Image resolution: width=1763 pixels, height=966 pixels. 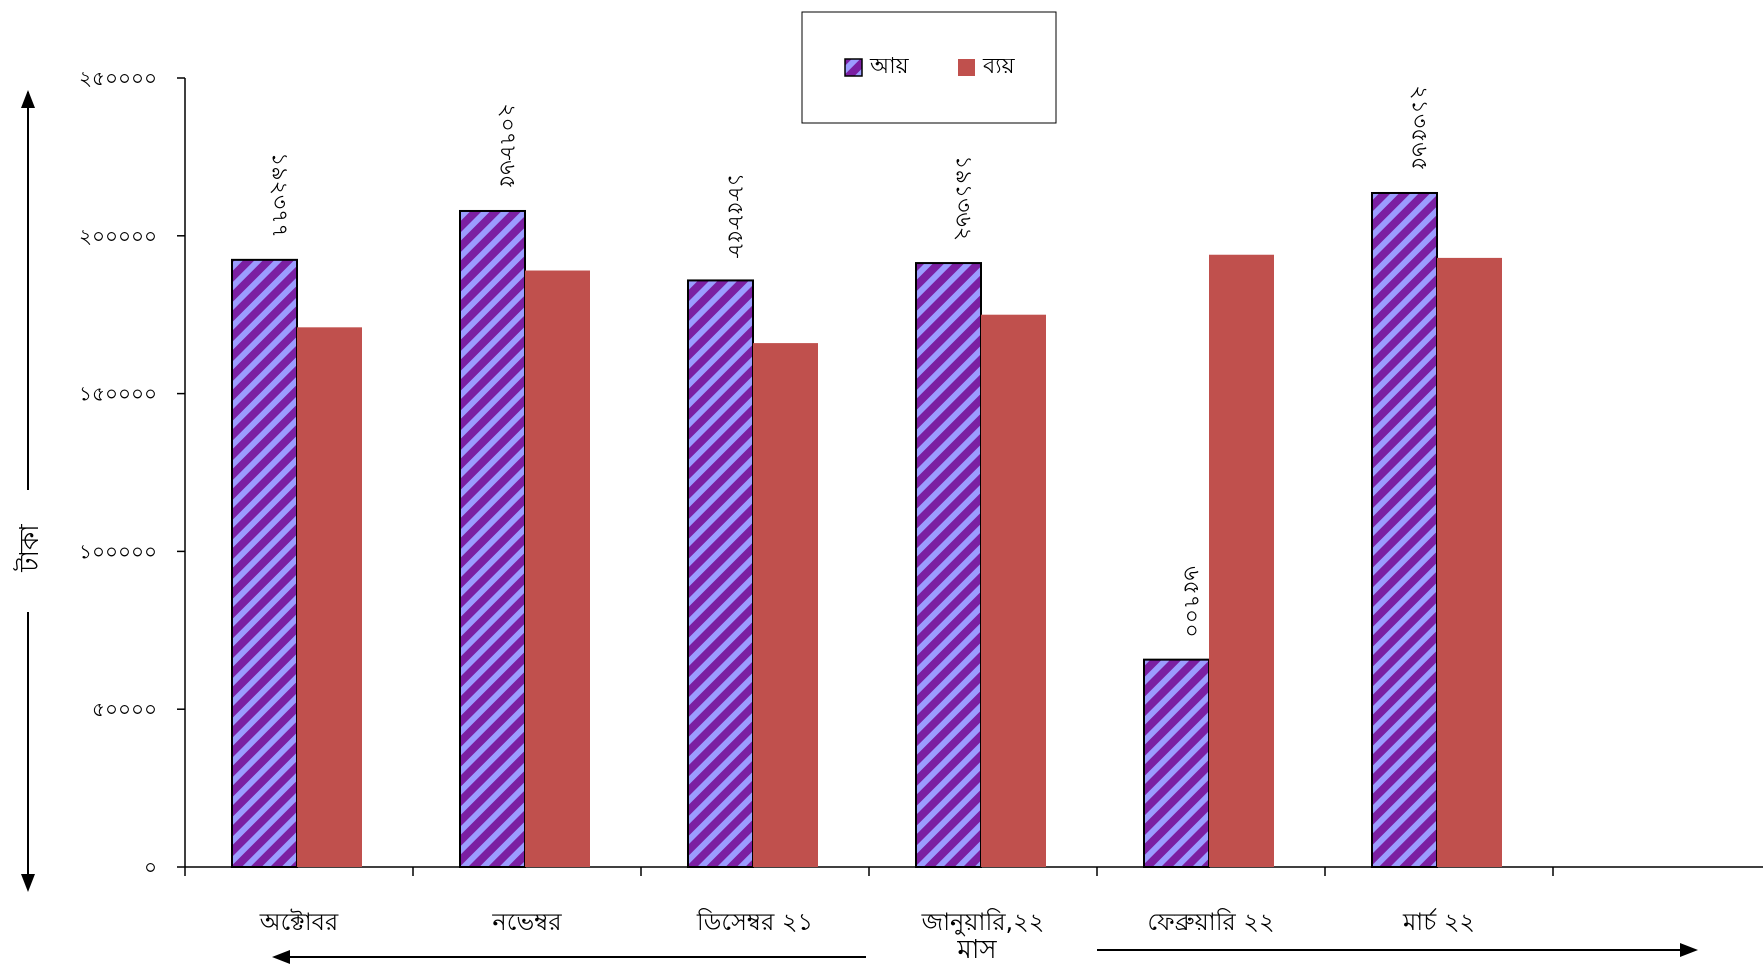 What do you see at coordinates (150, 867) in the screenshot?
I see `y-tick-label: ০` at bounding box center [150, 867].